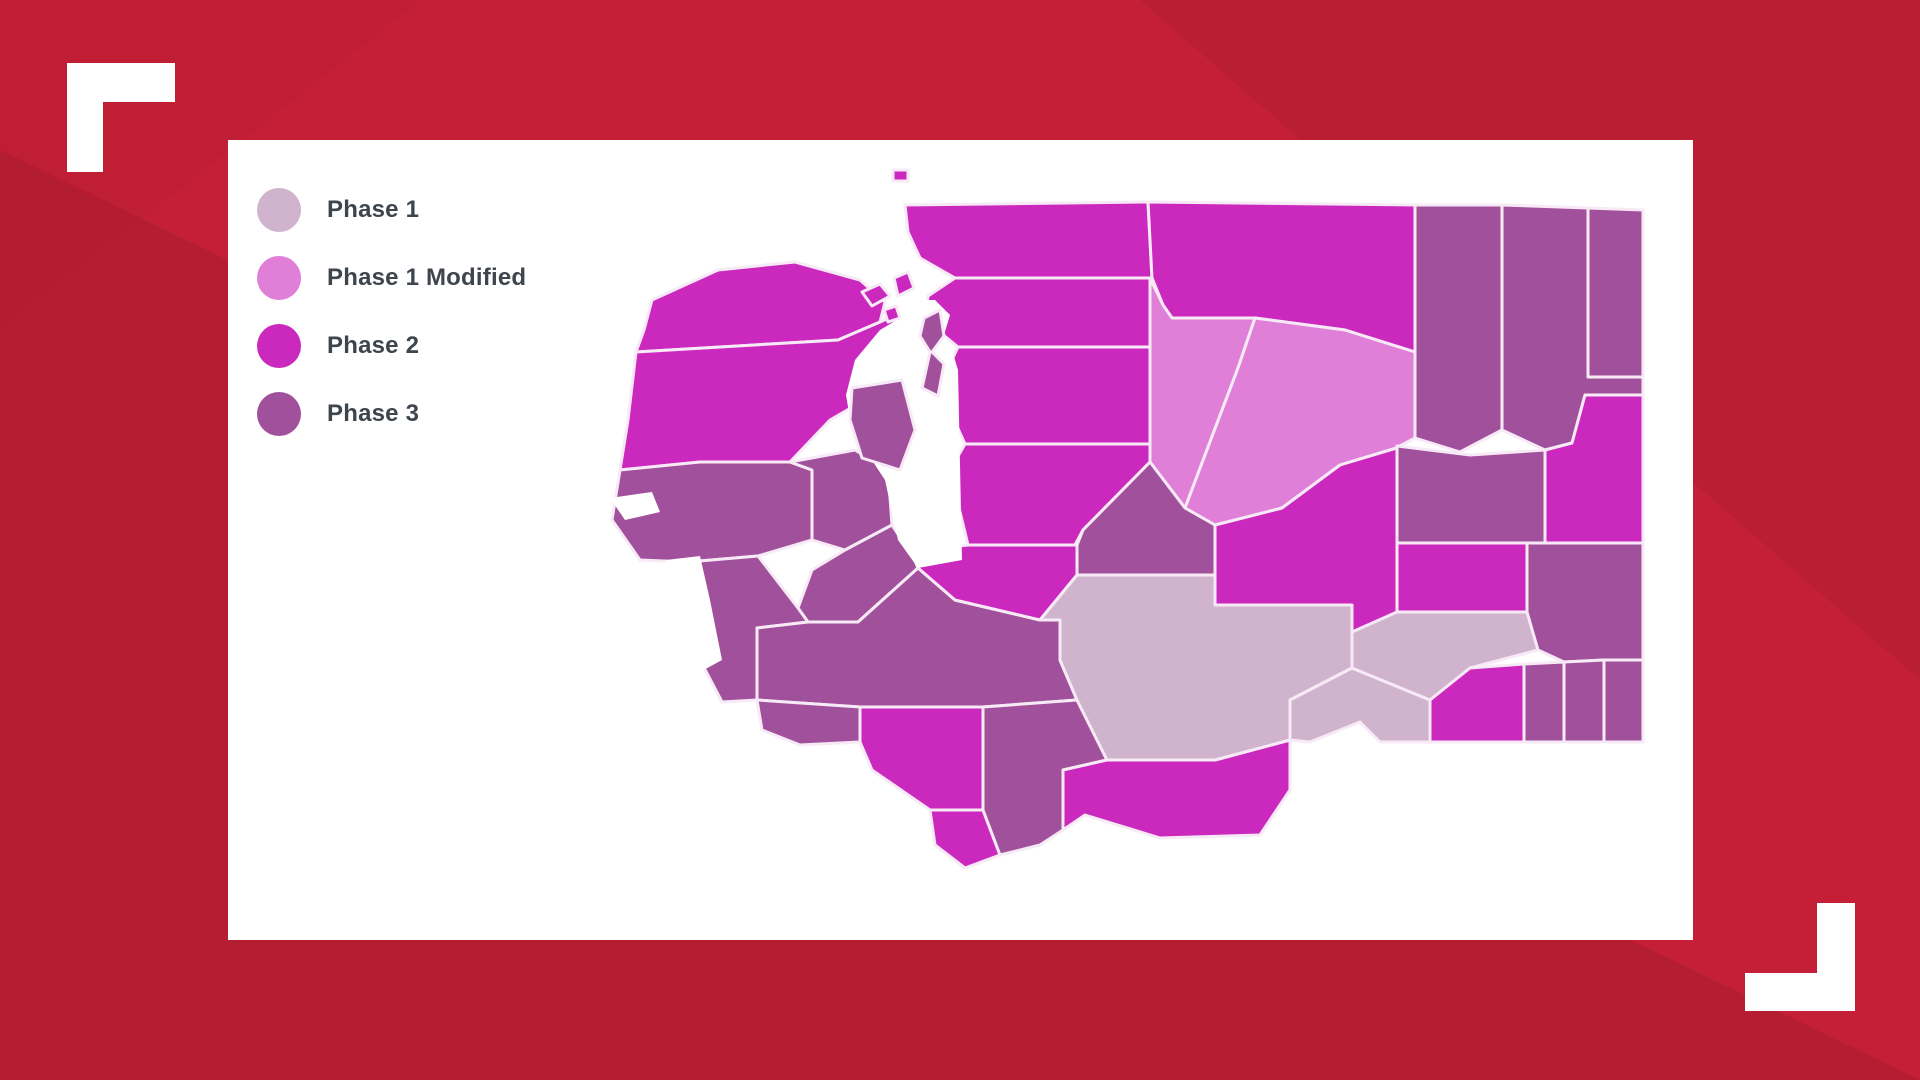  What do you see at coordinates (1615, 292) in the screenshot?
I see `county-pend-oreille` at bounding box center [1615, 292].